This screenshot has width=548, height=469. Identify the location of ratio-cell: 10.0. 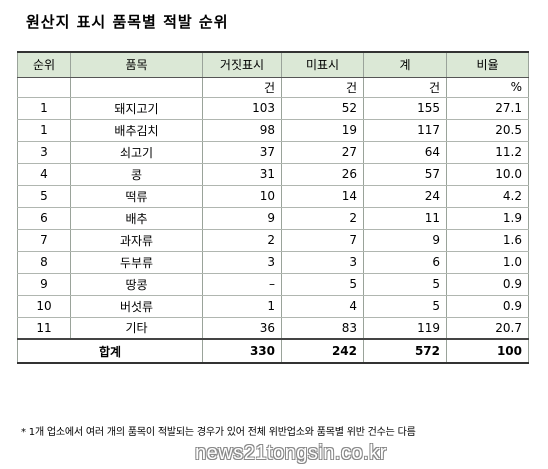
(487, 174).